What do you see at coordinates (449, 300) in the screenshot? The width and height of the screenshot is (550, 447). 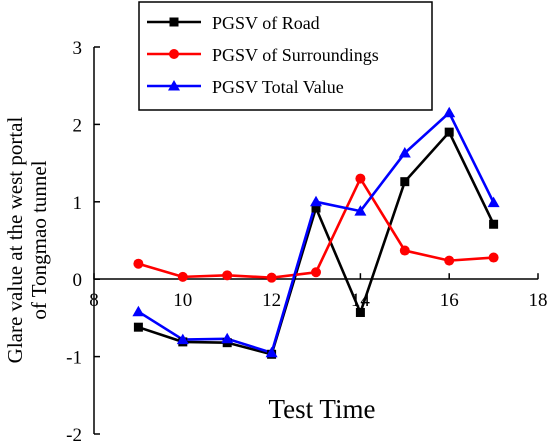 I see `x-tick-label-16: 16` at bounding box center [449, 300].